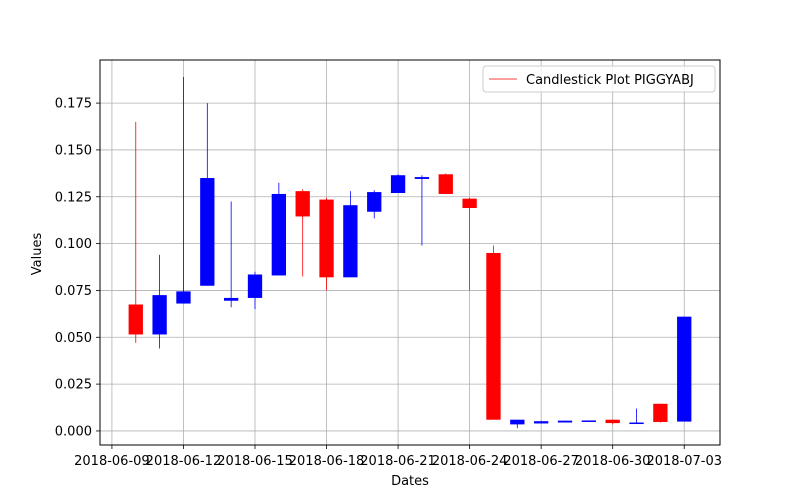 The height and width of the screenshot is (500, 800). What do you see at coordinates (613, 461) in the screenshot?
I see `x-tick-label: 2018-06-30` at bounding box center [613, 461].